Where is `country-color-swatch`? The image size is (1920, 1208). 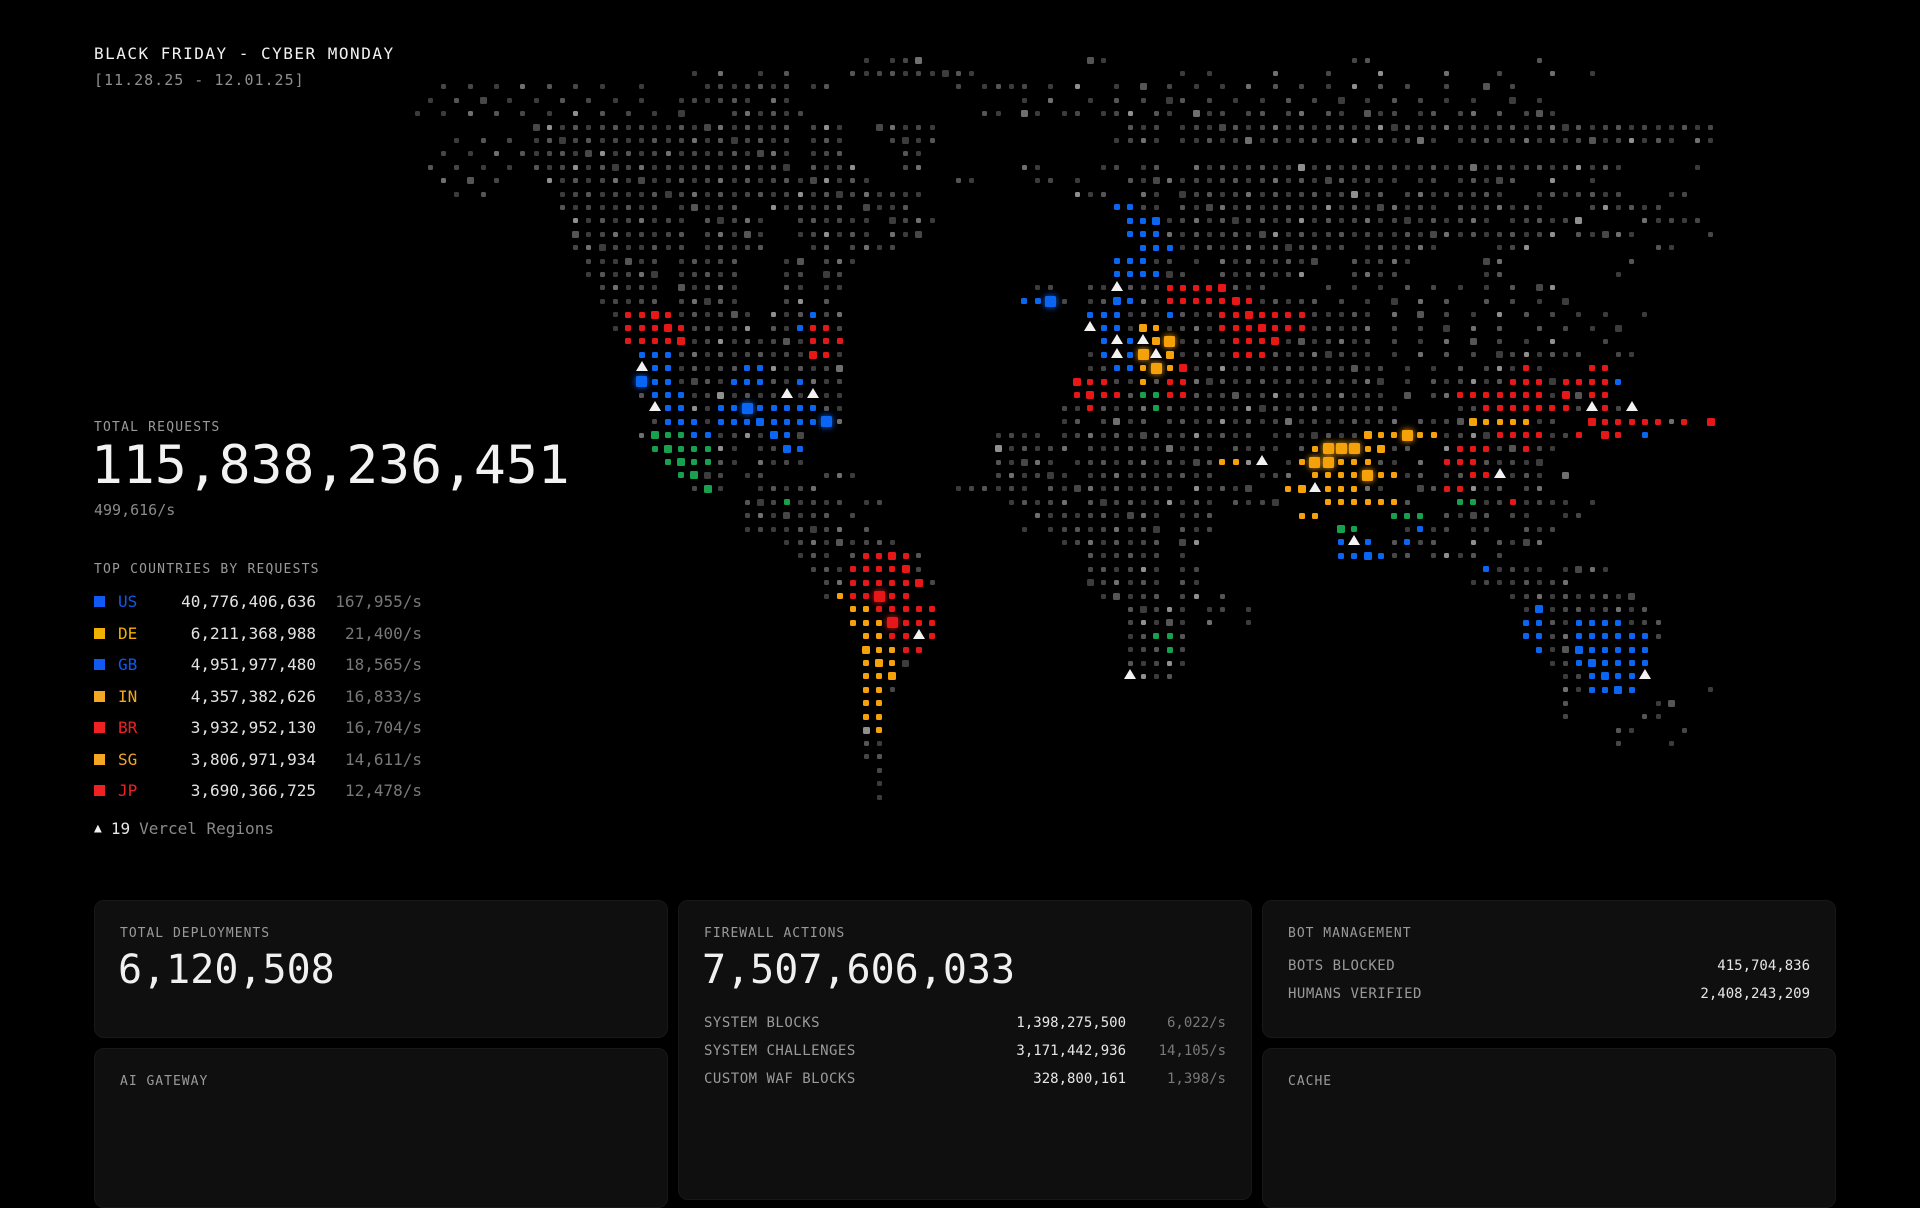 country-color-swatch is located at coordinates (99, 665).